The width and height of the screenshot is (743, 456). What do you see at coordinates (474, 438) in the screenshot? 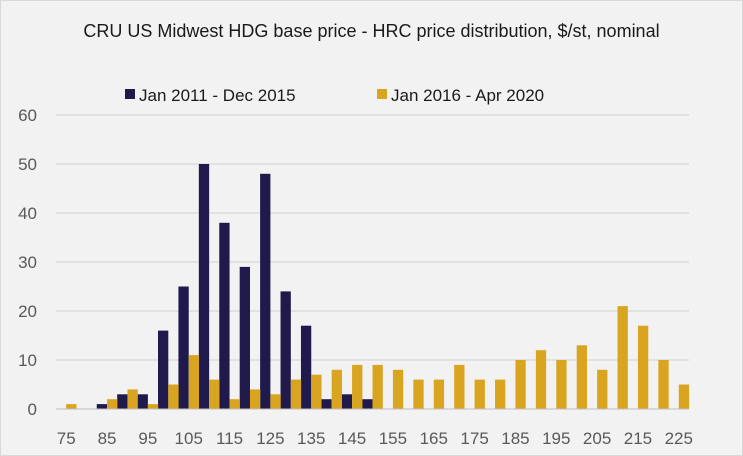
I see `x-tick-label: 175` at bounding box center [474, 438].